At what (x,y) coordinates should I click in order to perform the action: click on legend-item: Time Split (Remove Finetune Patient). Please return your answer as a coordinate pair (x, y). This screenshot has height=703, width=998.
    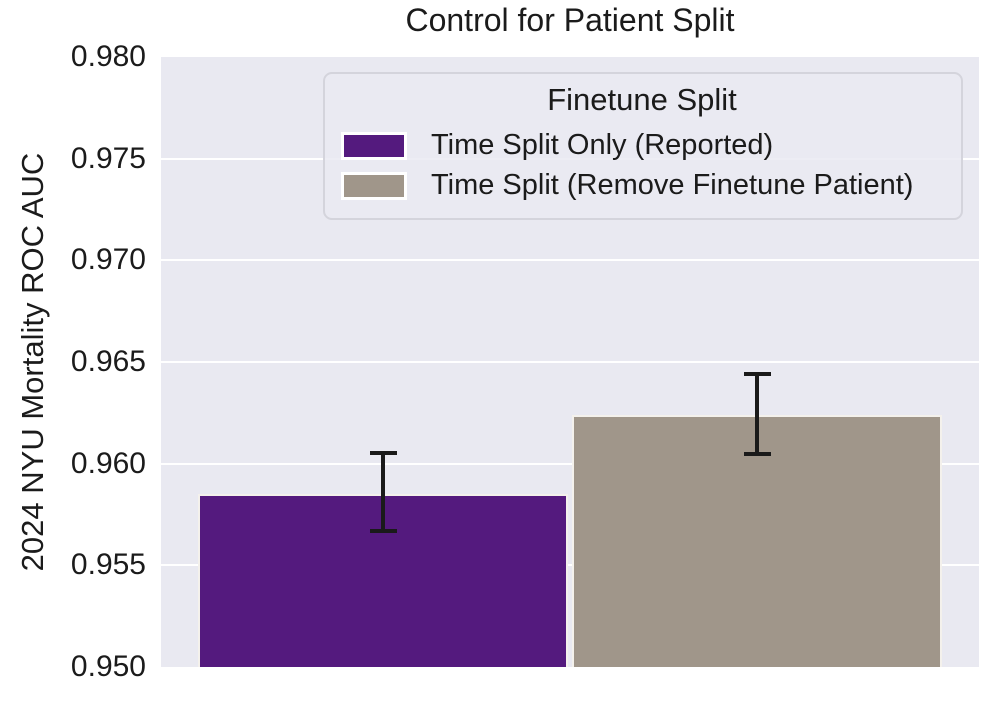
    Looking at the image, I should click on (642, 185).